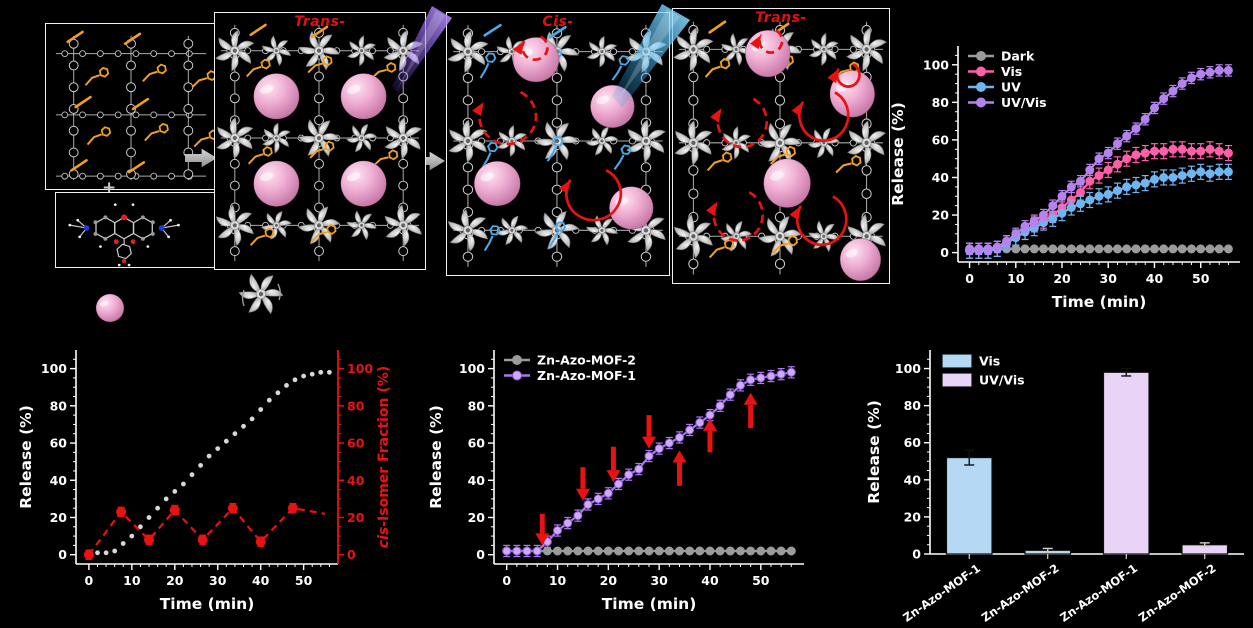 This screenshot has width=1253, height=628. I want to click on trans-label-2: Trans-, so click(781, 18).